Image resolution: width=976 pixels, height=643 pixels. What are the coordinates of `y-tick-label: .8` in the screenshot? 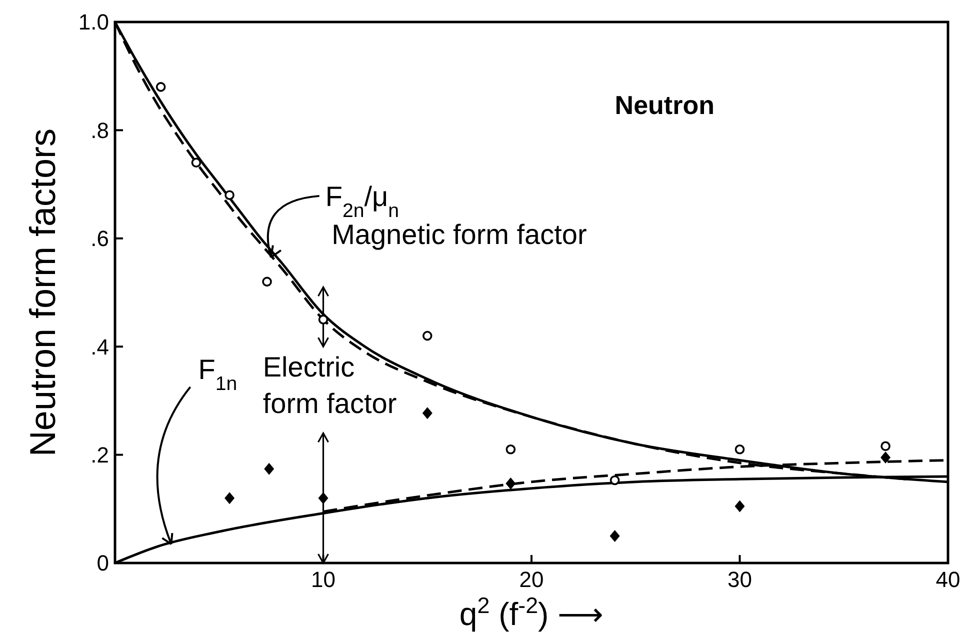 It's located at (99, 130).